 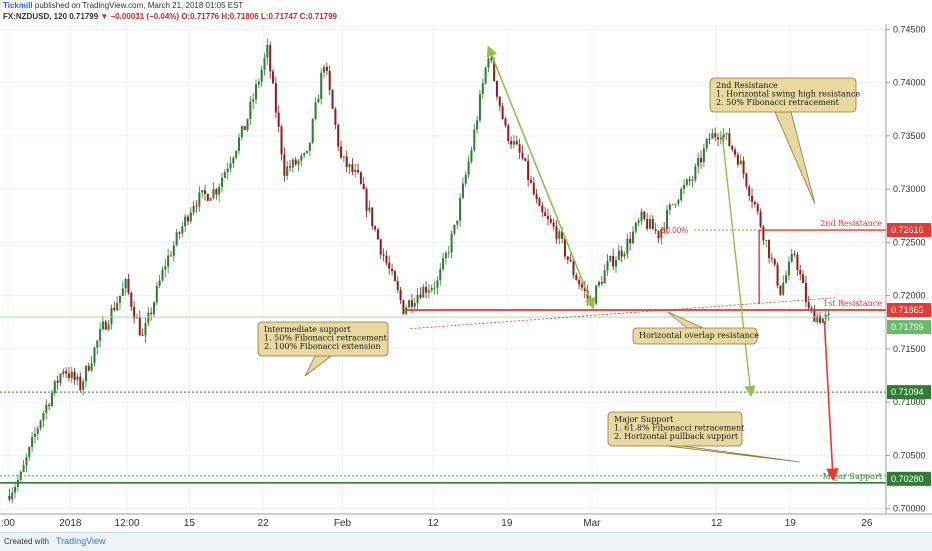 What do you see at coordinates (140, 16) in the screenshot?
I see `price-change: ▼ −0.00031 (−0.04%)` at bounding box center [140, 16].